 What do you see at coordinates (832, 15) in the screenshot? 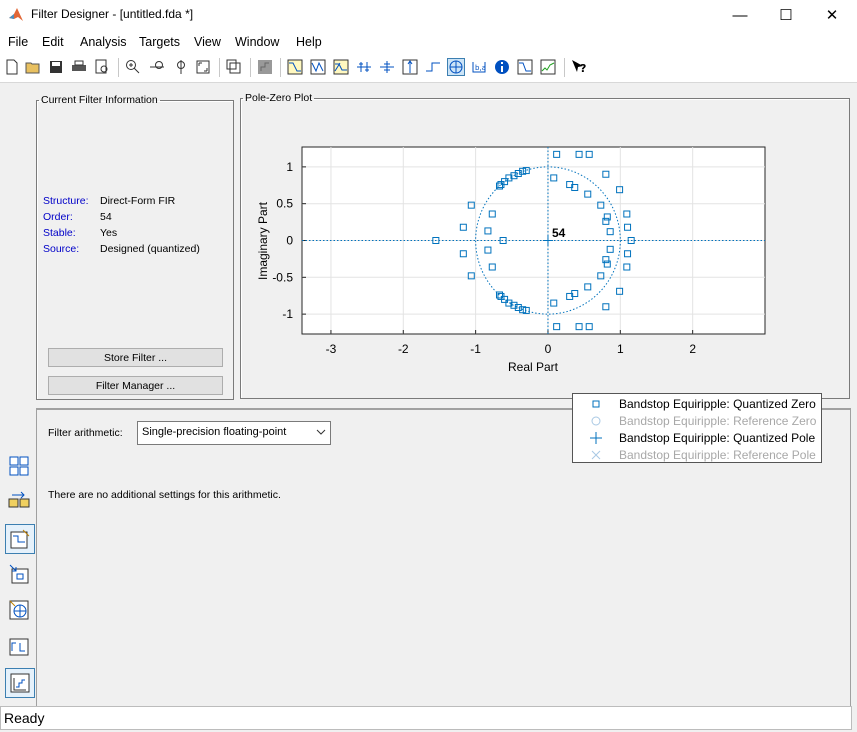
I see `close-button: ✕` at bounding box center [832, 15].